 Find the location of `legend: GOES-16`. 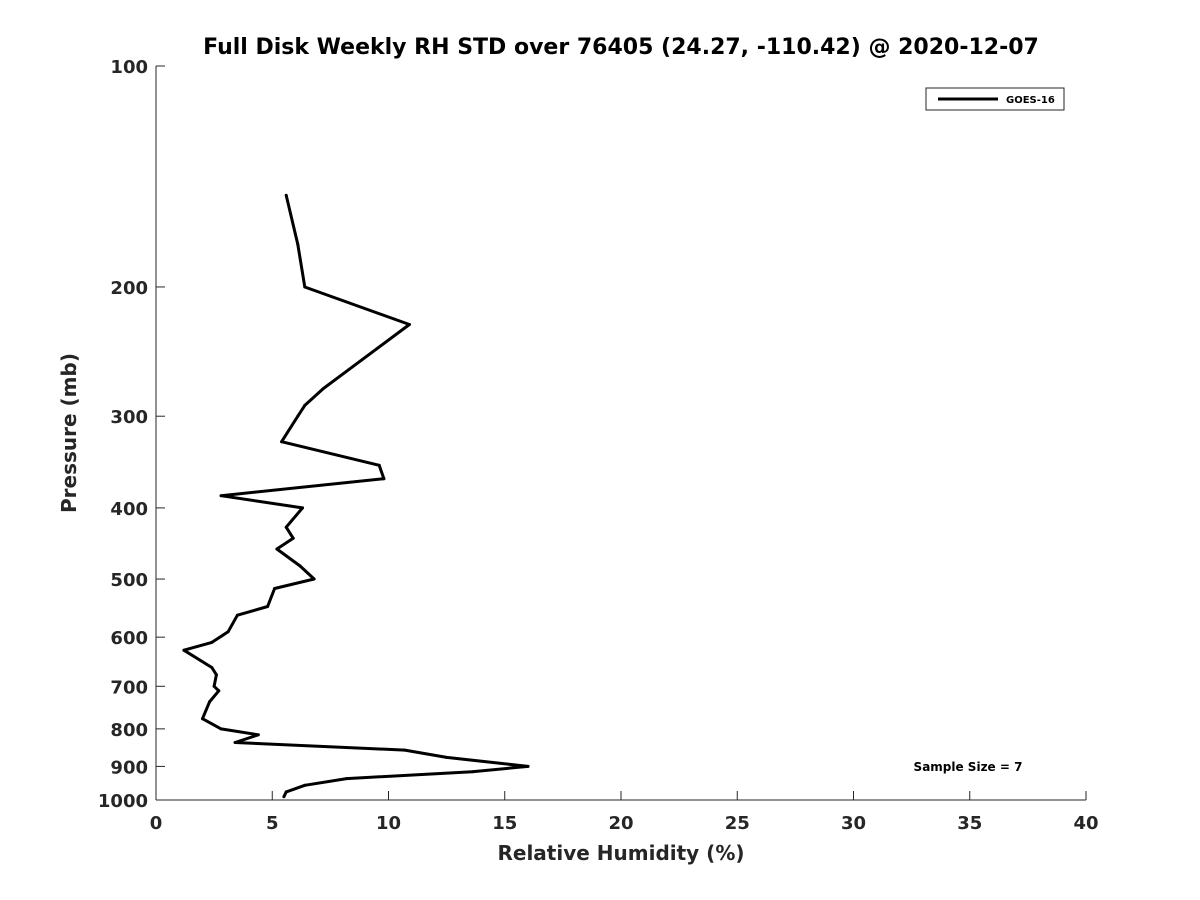

legend: GOES-16 is located at coordinates (995, 99).